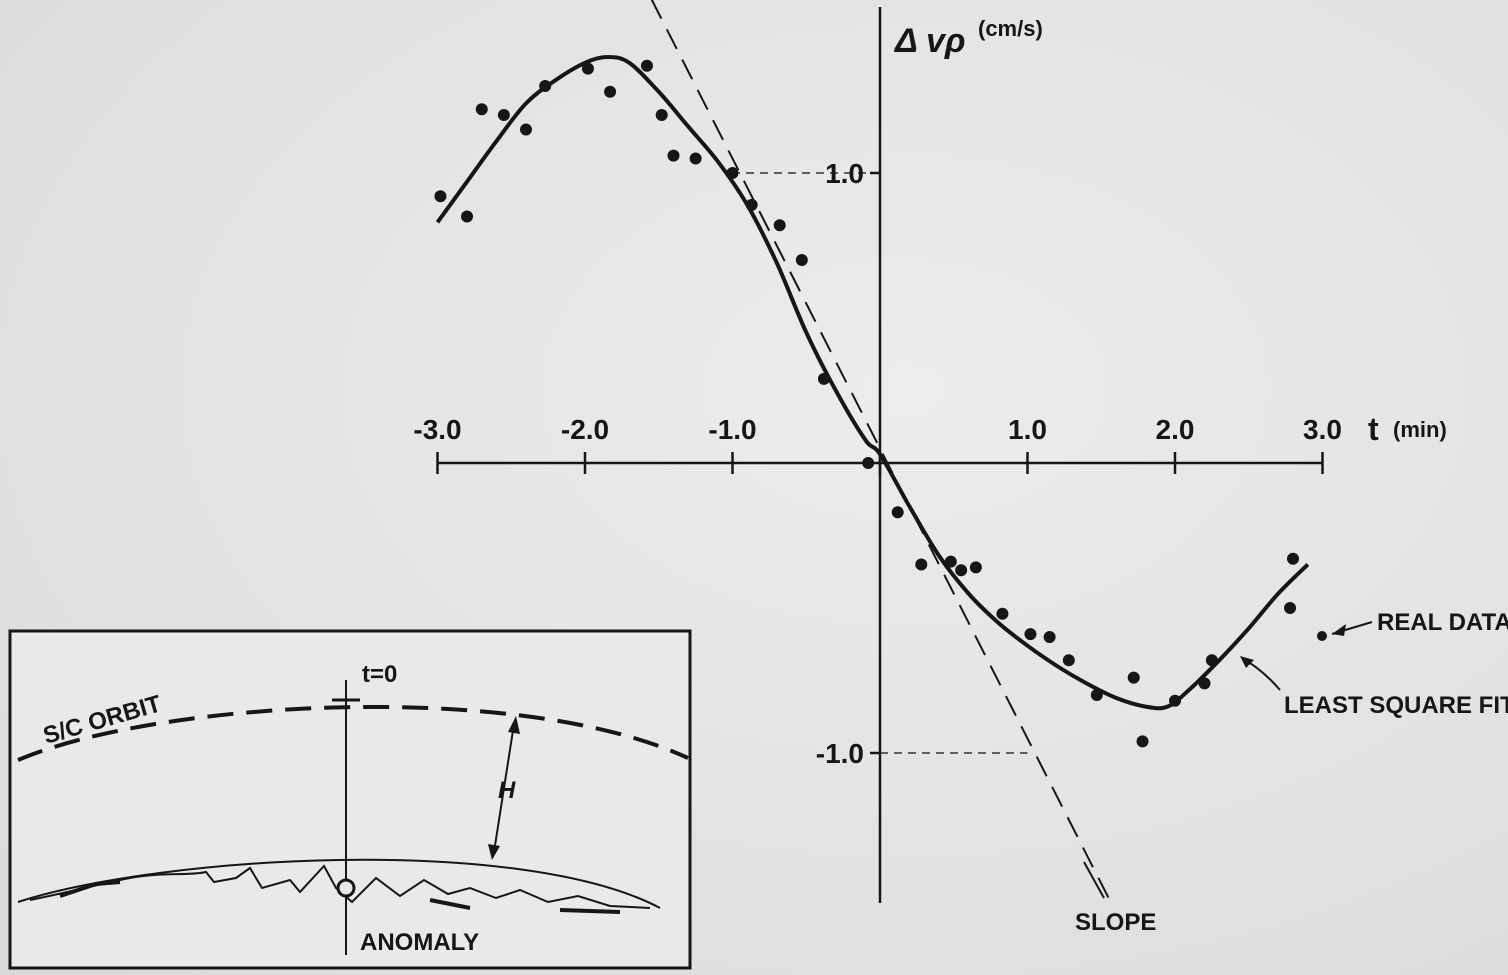 The width and height of the screenshot is (1508, 975). What do you see at coordinates (1027, 429) in the screenshot?
I see `x-tick-label: 1.0` at bounding box center [1027, 429].